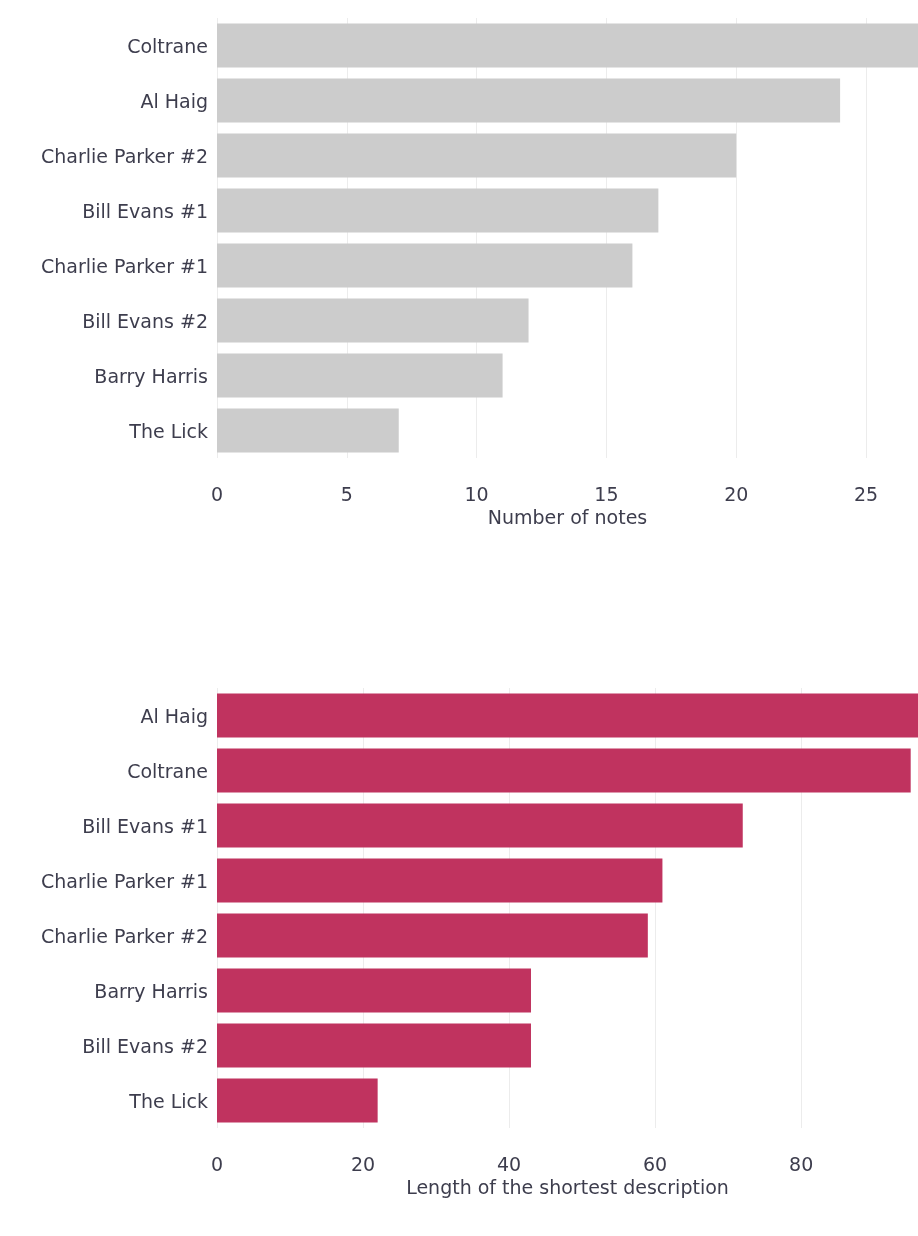 The image size is (918, 1236). I want to click on x-tick-label: 80, so click(801, 1163).